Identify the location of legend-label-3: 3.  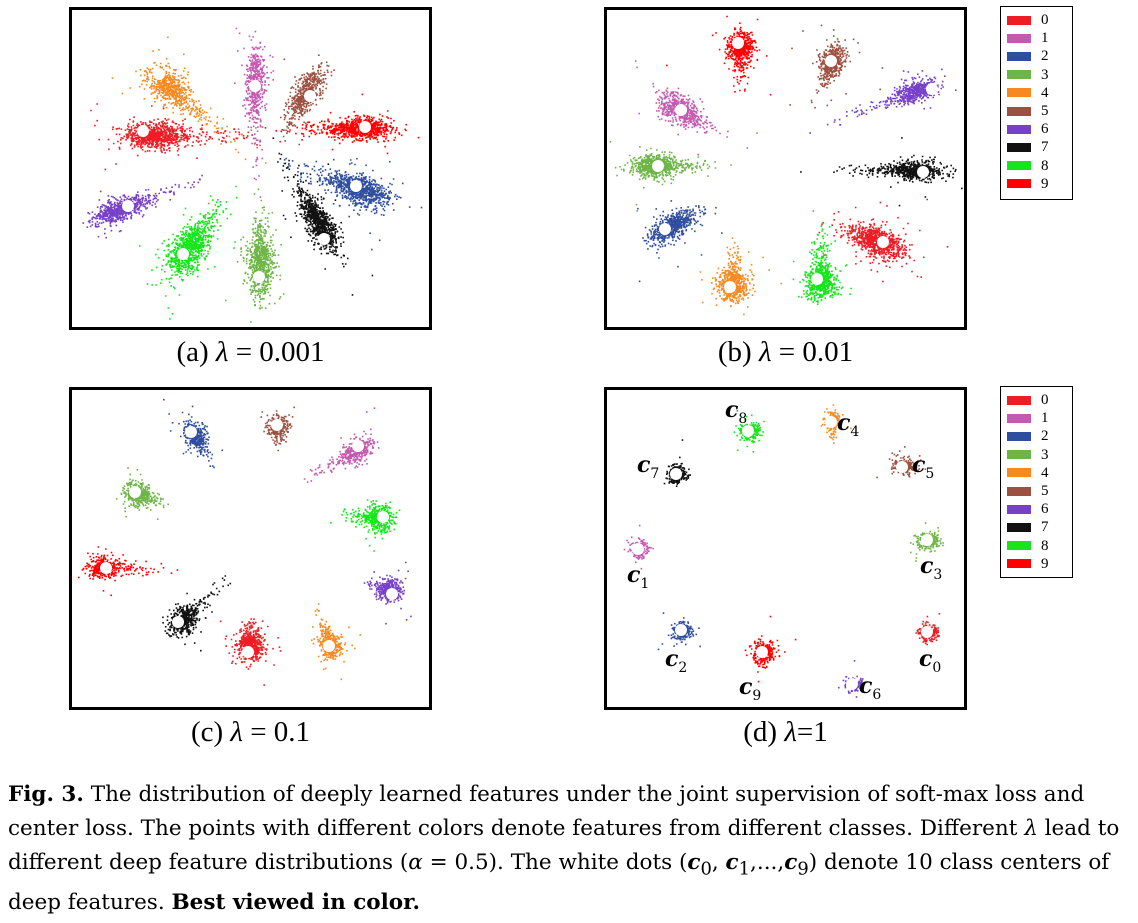
(1045, 454).